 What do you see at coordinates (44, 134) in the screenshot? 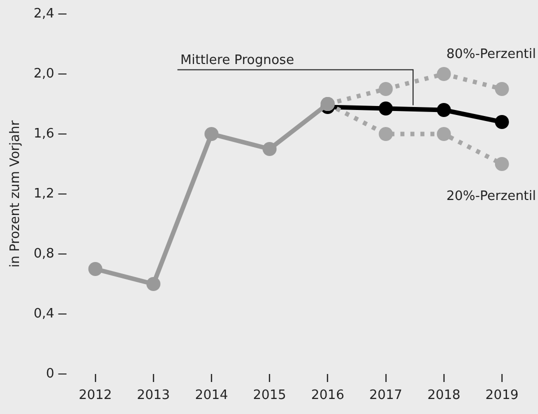
I see `y-tick-label: 1,6` at bounding box center [44, 134].